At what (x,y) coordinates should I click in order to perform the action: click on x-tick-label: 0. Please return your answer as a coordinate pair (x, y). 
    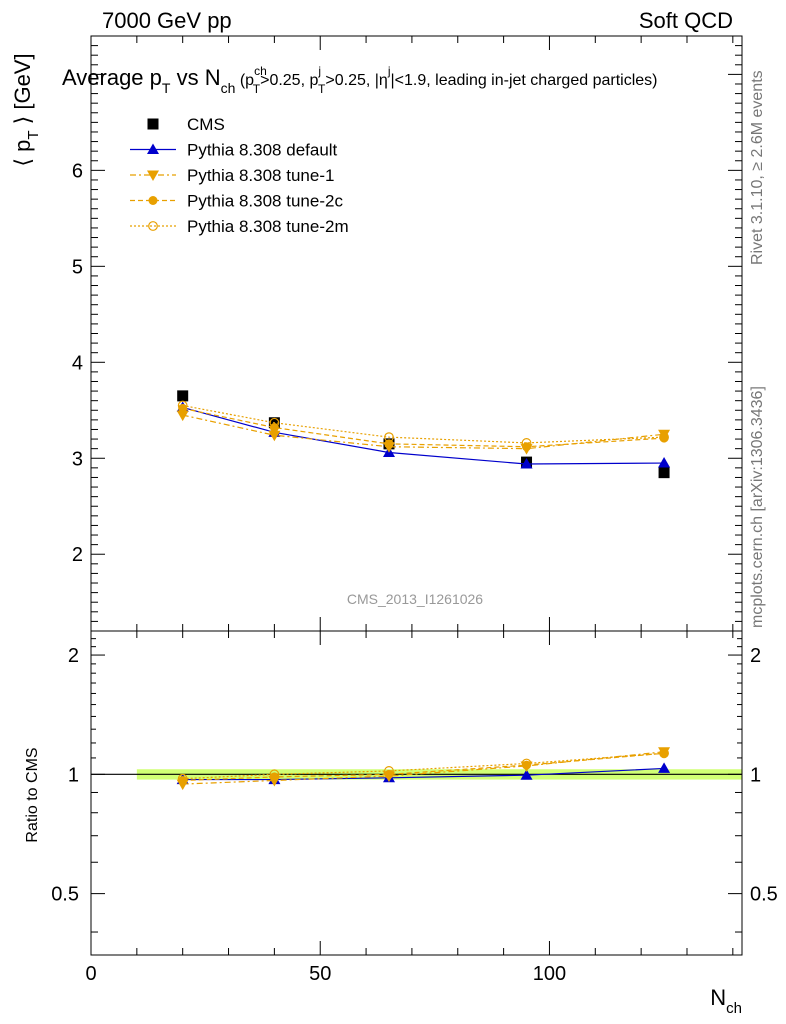
    Looking at the image, I should click on (90, 974).